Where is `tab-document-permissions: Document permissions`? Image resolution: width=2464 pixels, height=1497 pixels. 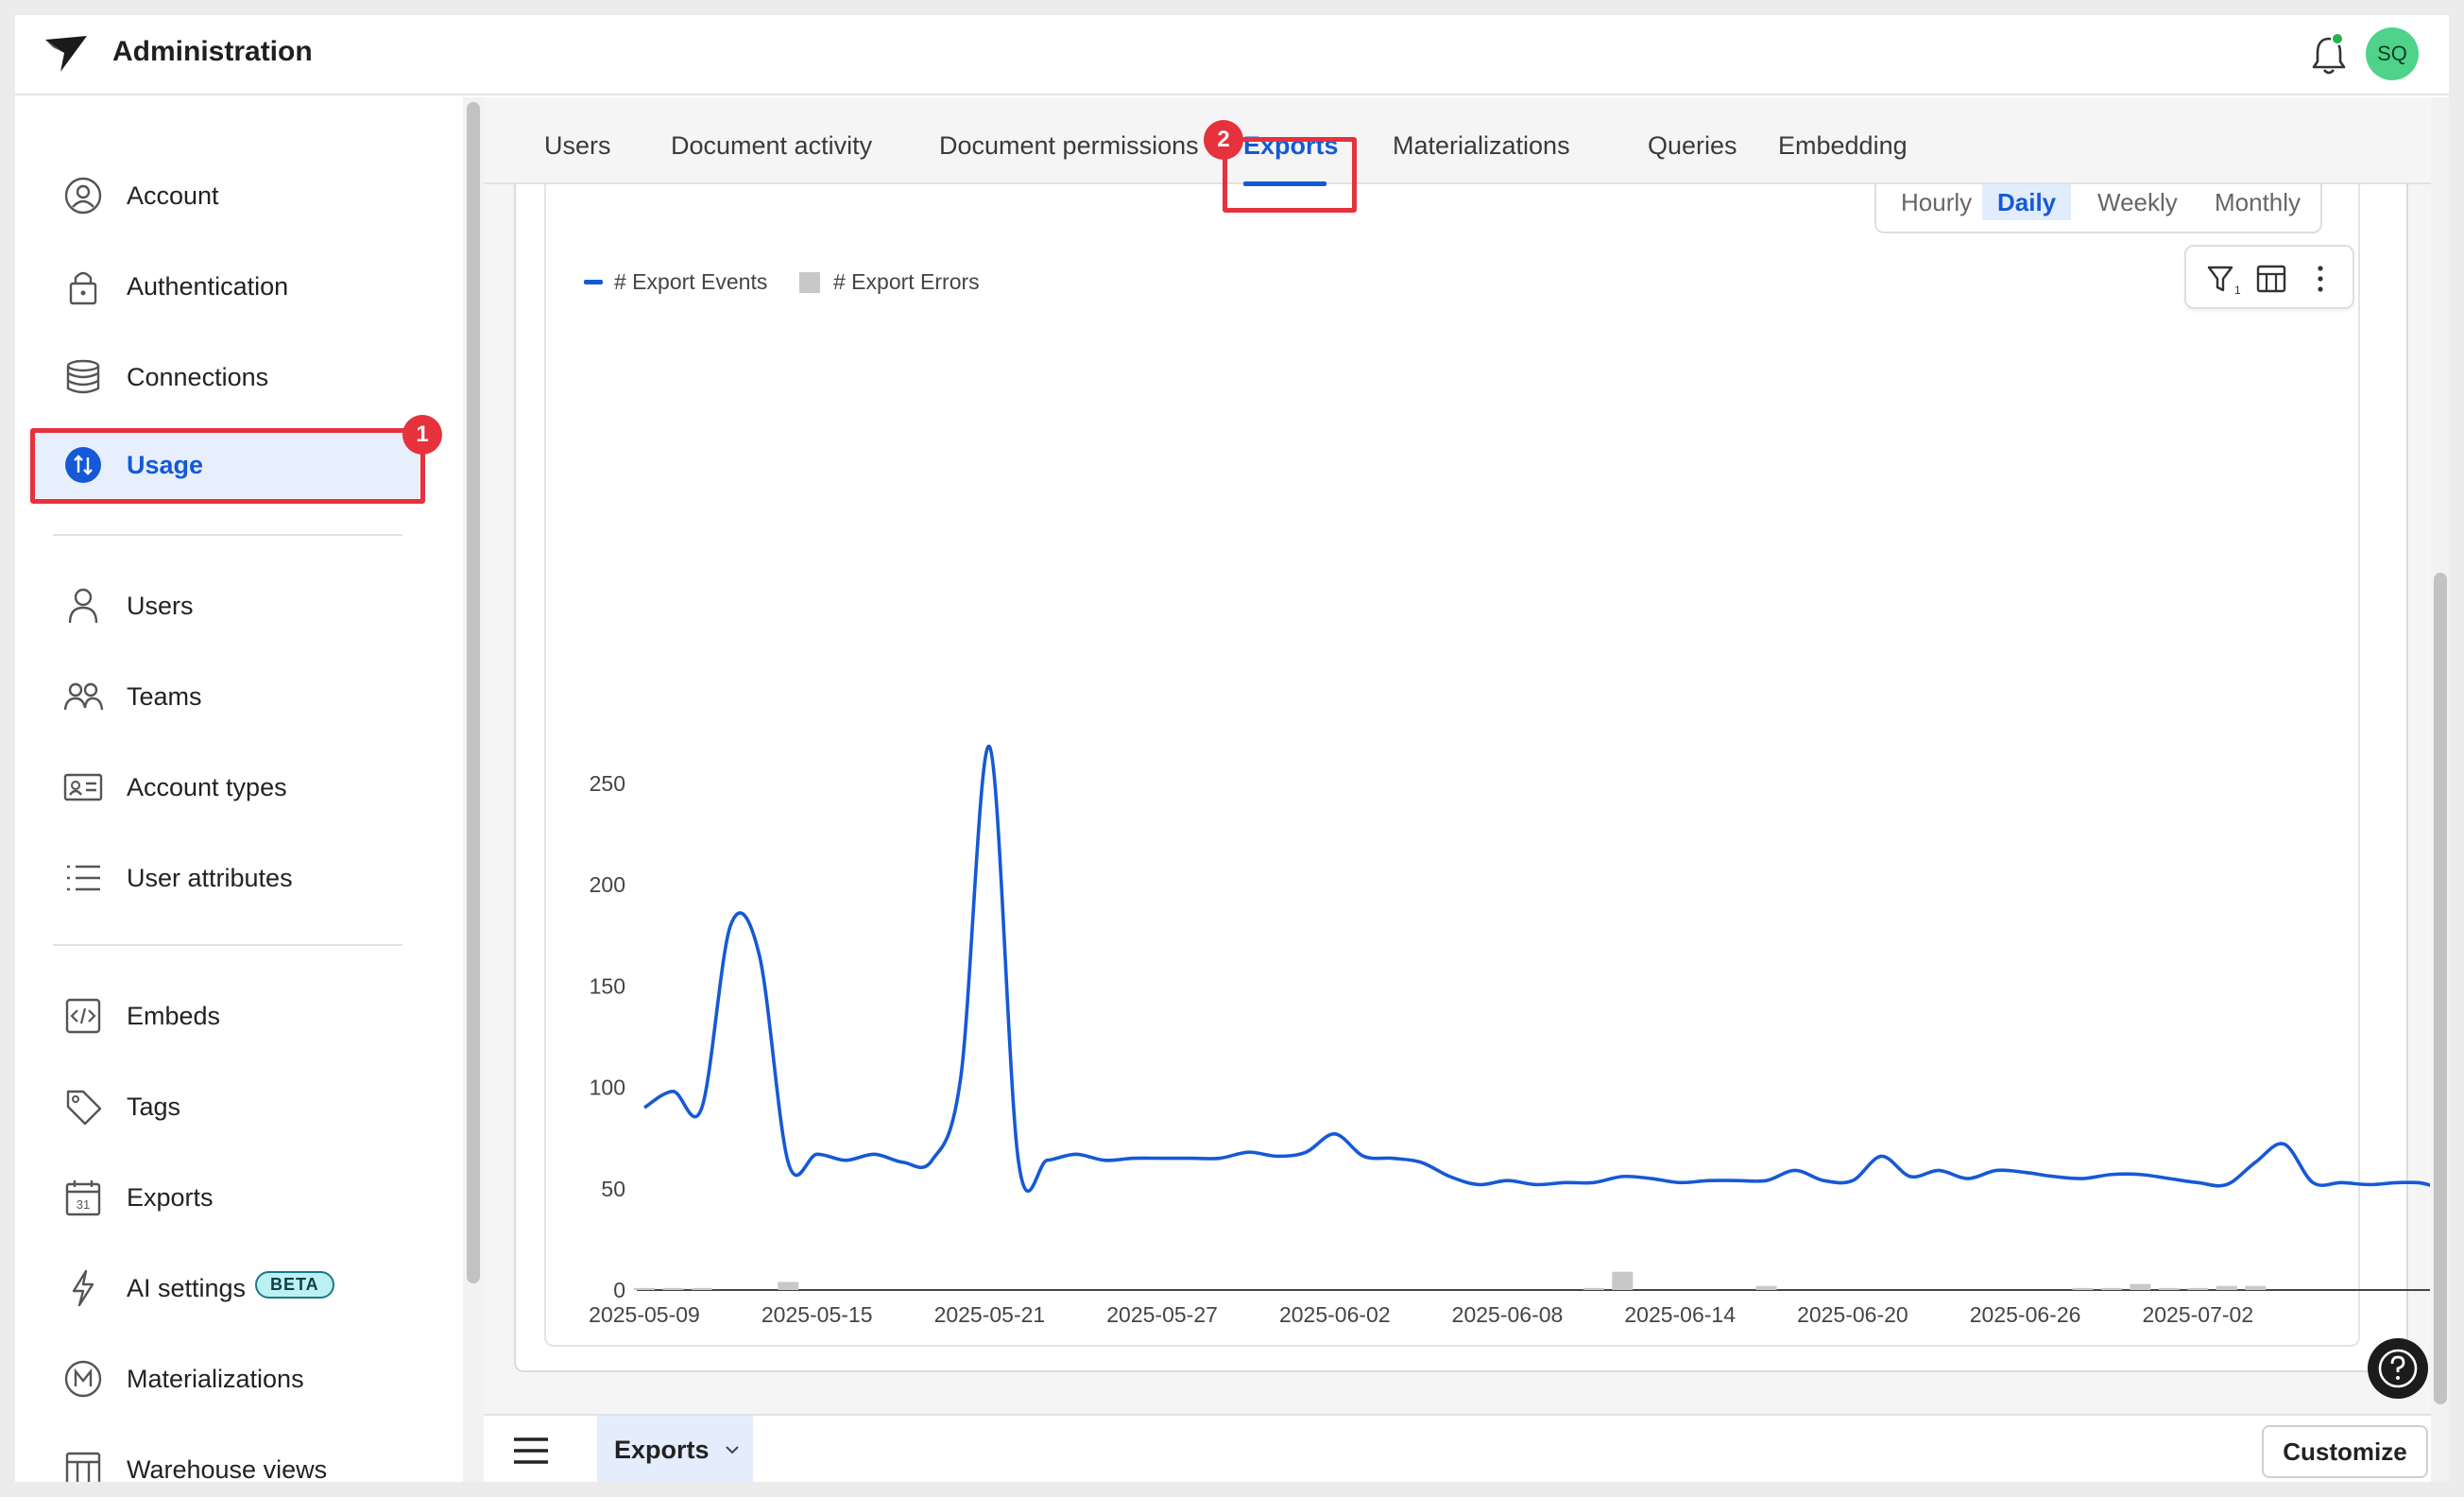
tab-document-permissions: Document permissions is located at coordinates (1069, 145).